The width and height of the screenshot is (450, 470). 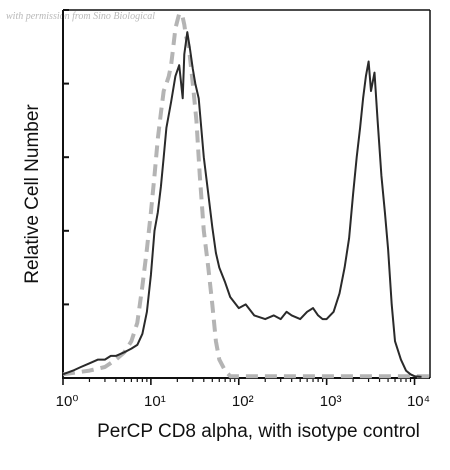 What do you see at coordinates (32, 194) in the screenshot?
I see `y-axis-title: Relative Cell Number` at bounding box center [32, 194].